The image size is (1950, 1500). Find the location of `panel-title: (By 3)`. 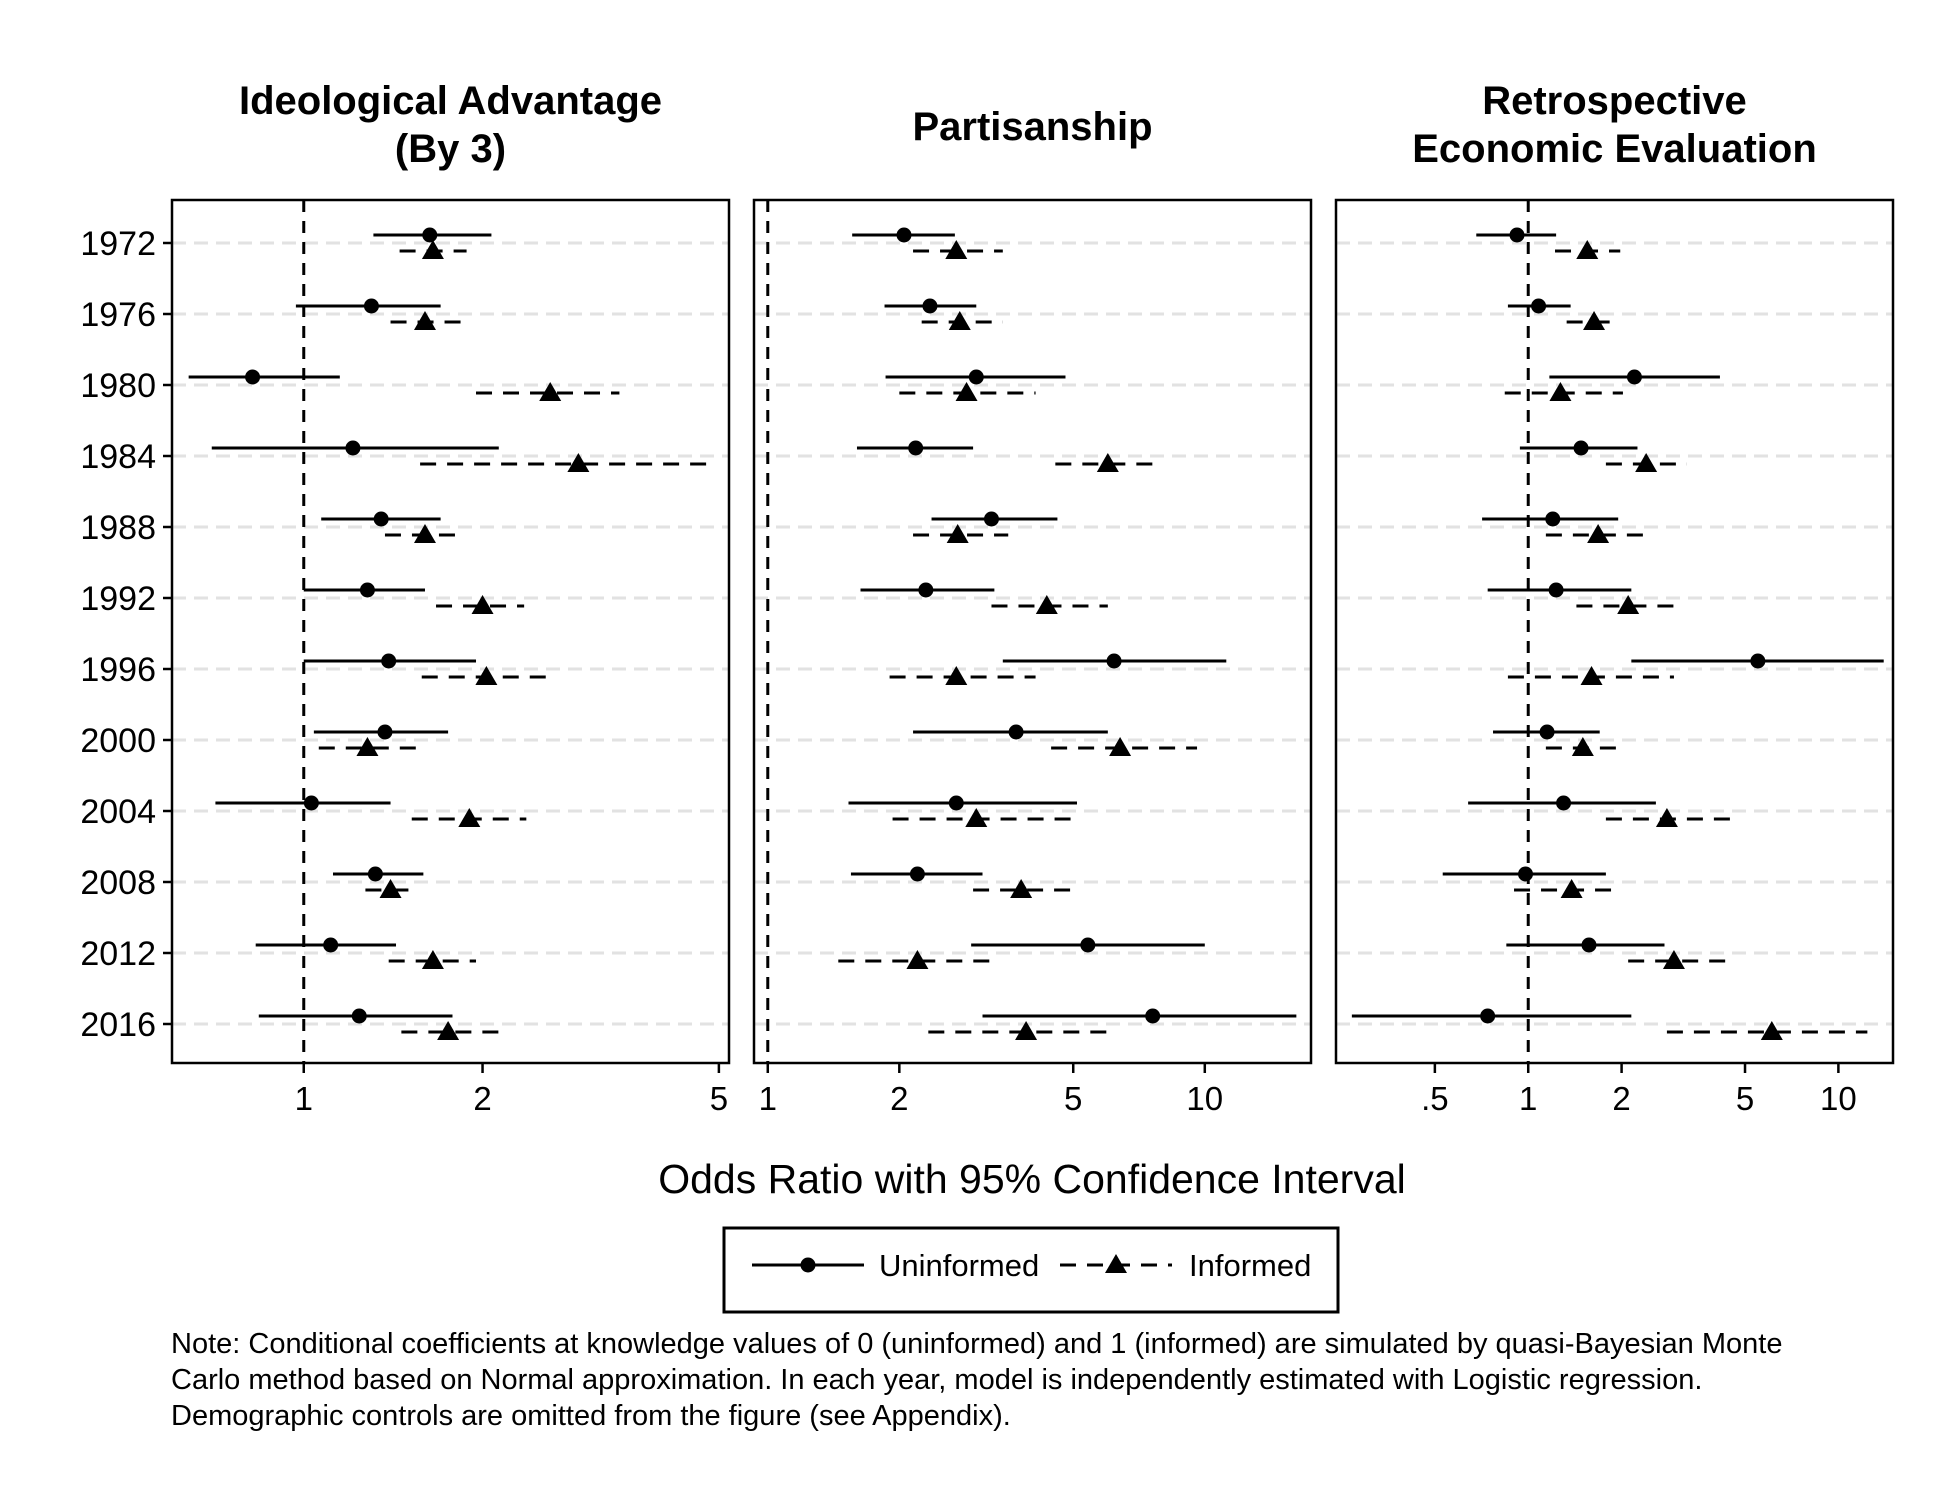

panel-title: (By 3) is located at coordinates (450, 149).